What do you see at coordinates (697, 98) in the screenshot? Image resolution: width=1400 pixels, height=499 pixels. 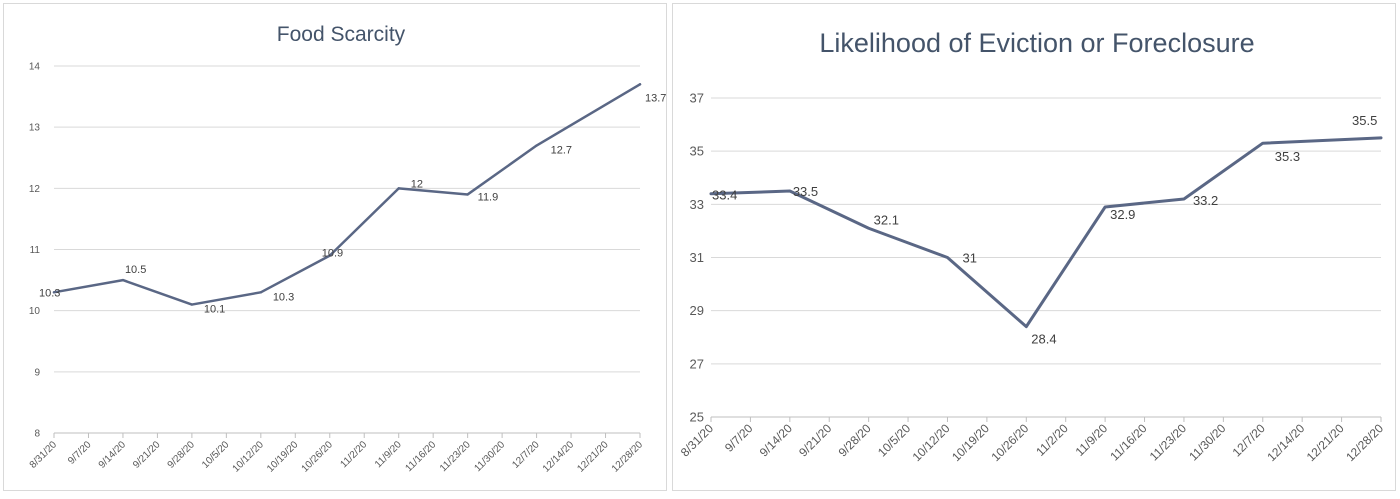 I see `y-tick-label: 37` at bounding box center [697, 98].